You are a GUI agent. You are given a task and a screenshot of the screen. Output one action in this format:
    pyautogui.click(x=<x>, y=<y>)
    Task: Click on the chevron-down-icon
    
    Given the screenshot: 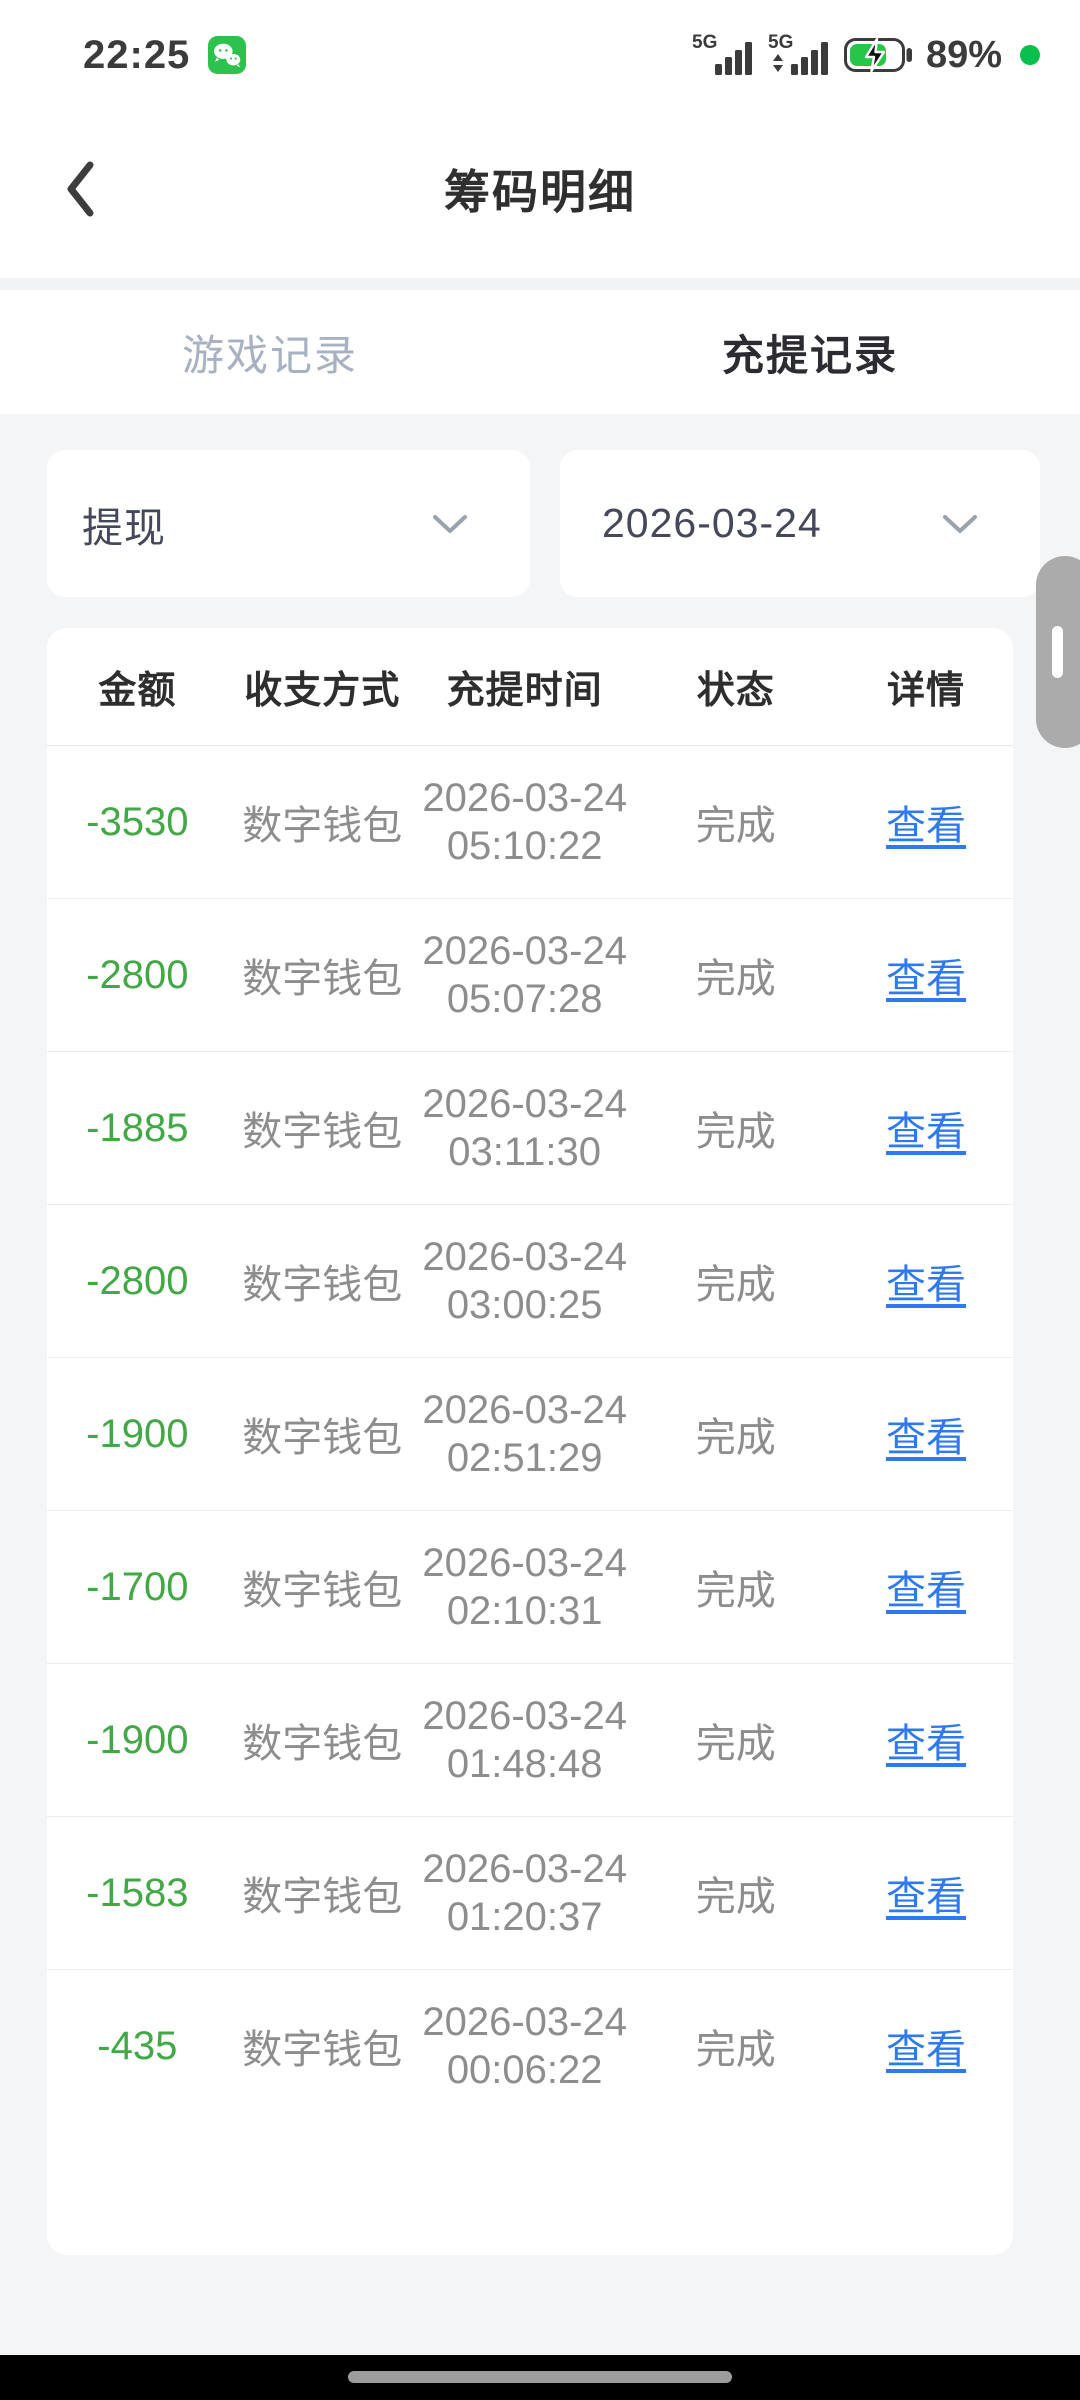 What is the action you would take?
    pyautogui.click(x=960, y=523)
    